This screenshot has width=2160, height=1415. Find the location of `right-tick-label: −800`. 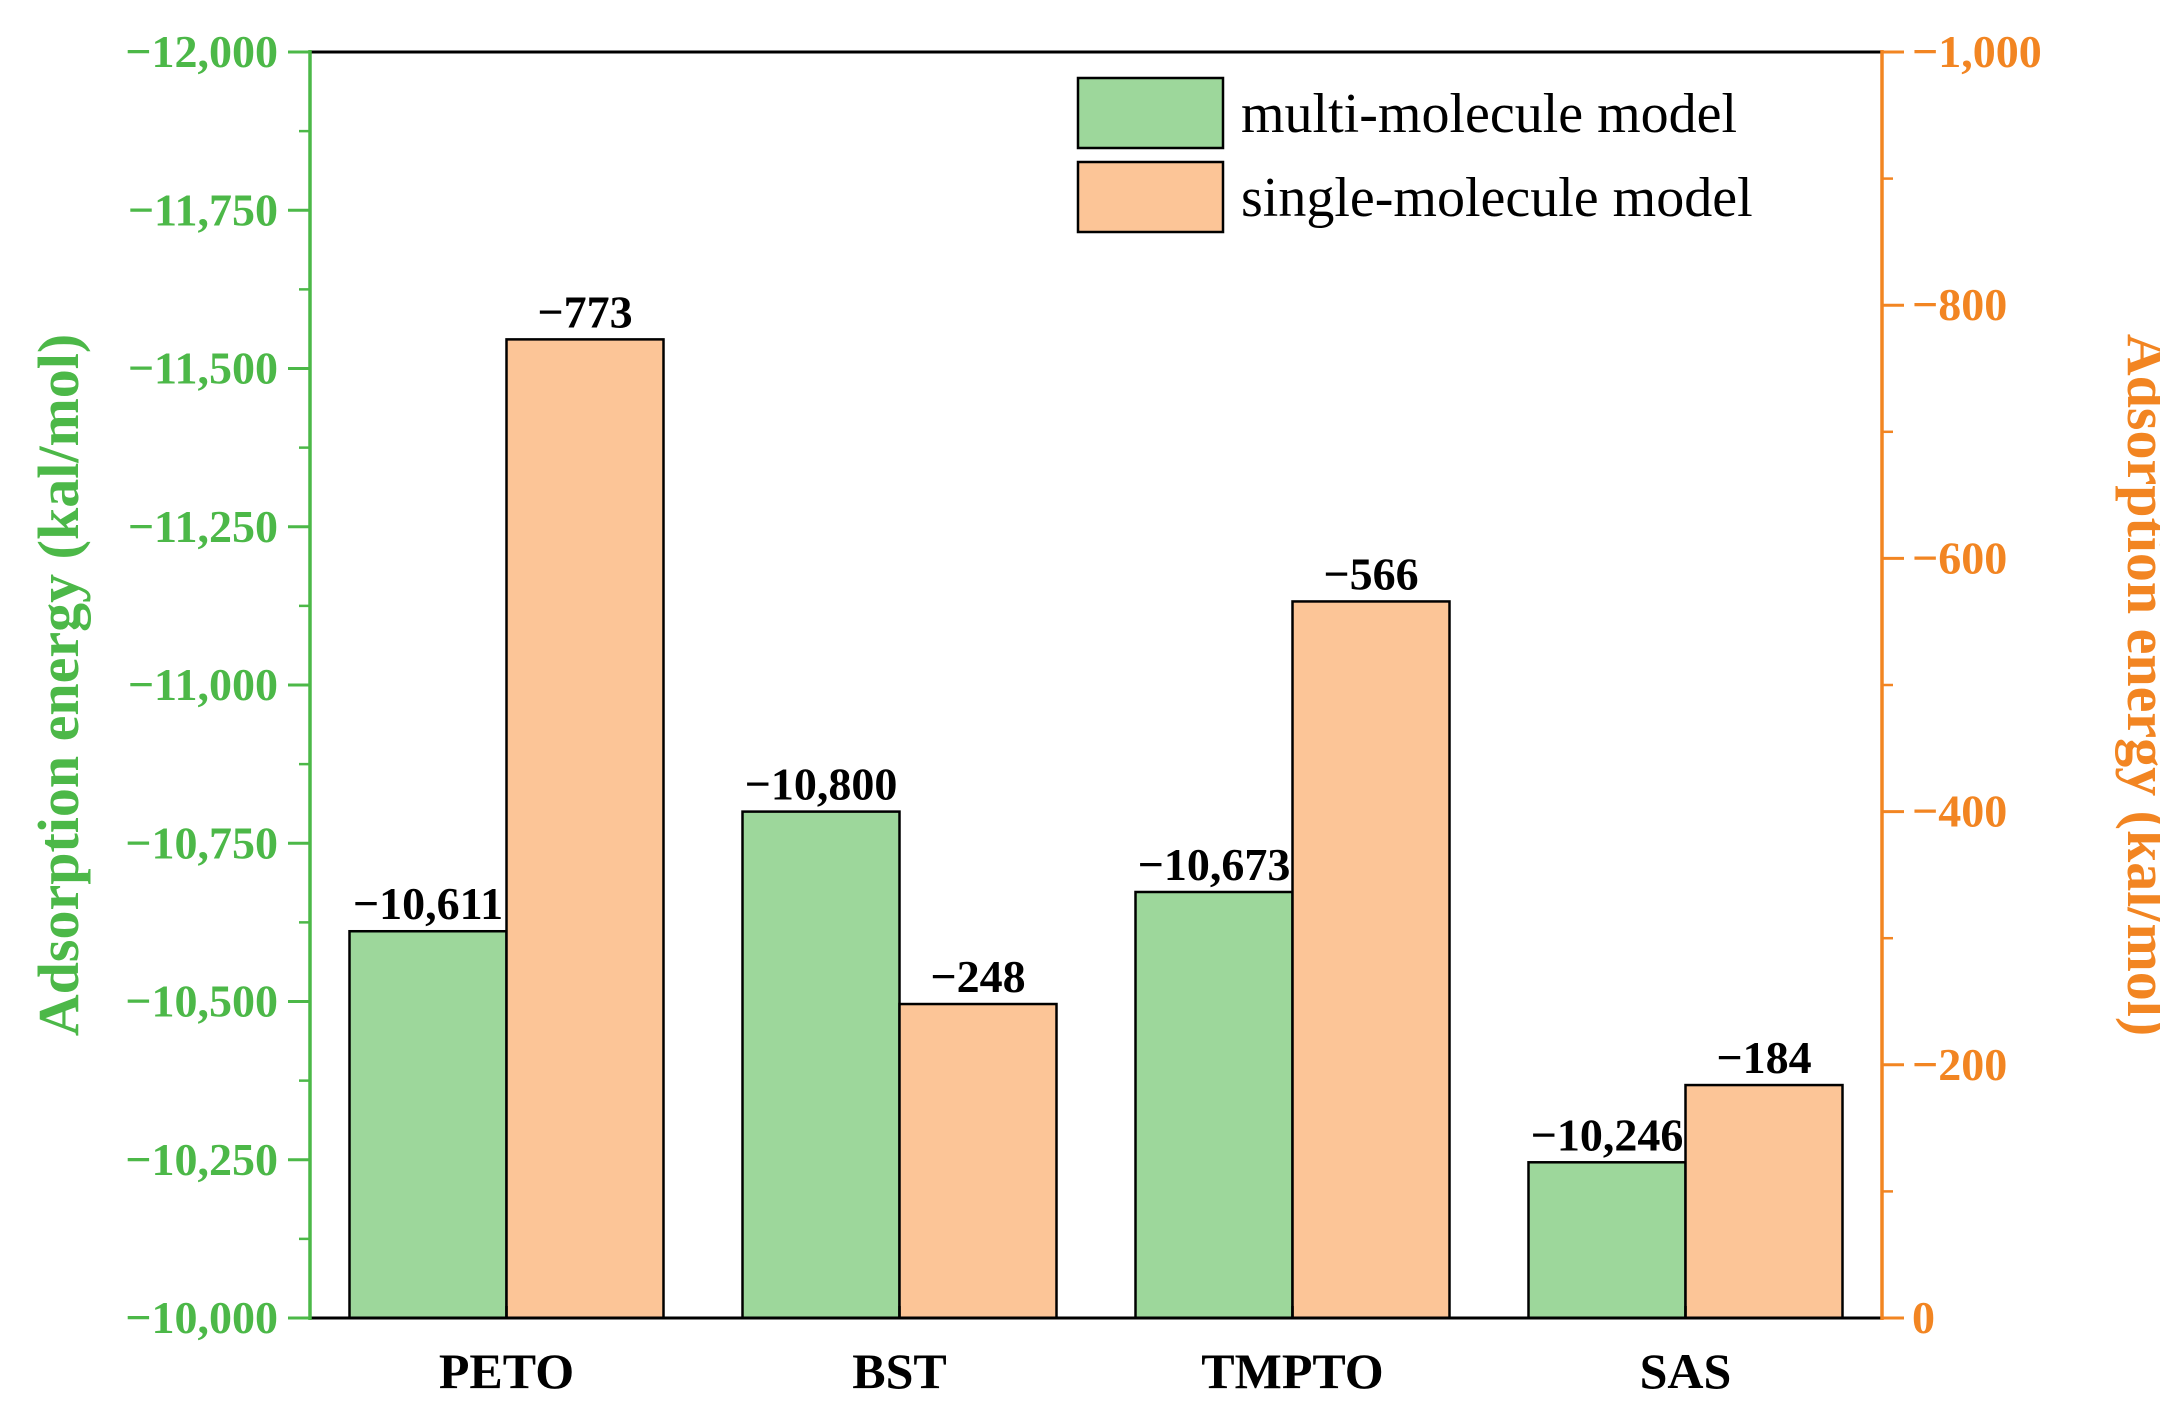

right-tick-label: −800 is located at coordinates (1959, 304).